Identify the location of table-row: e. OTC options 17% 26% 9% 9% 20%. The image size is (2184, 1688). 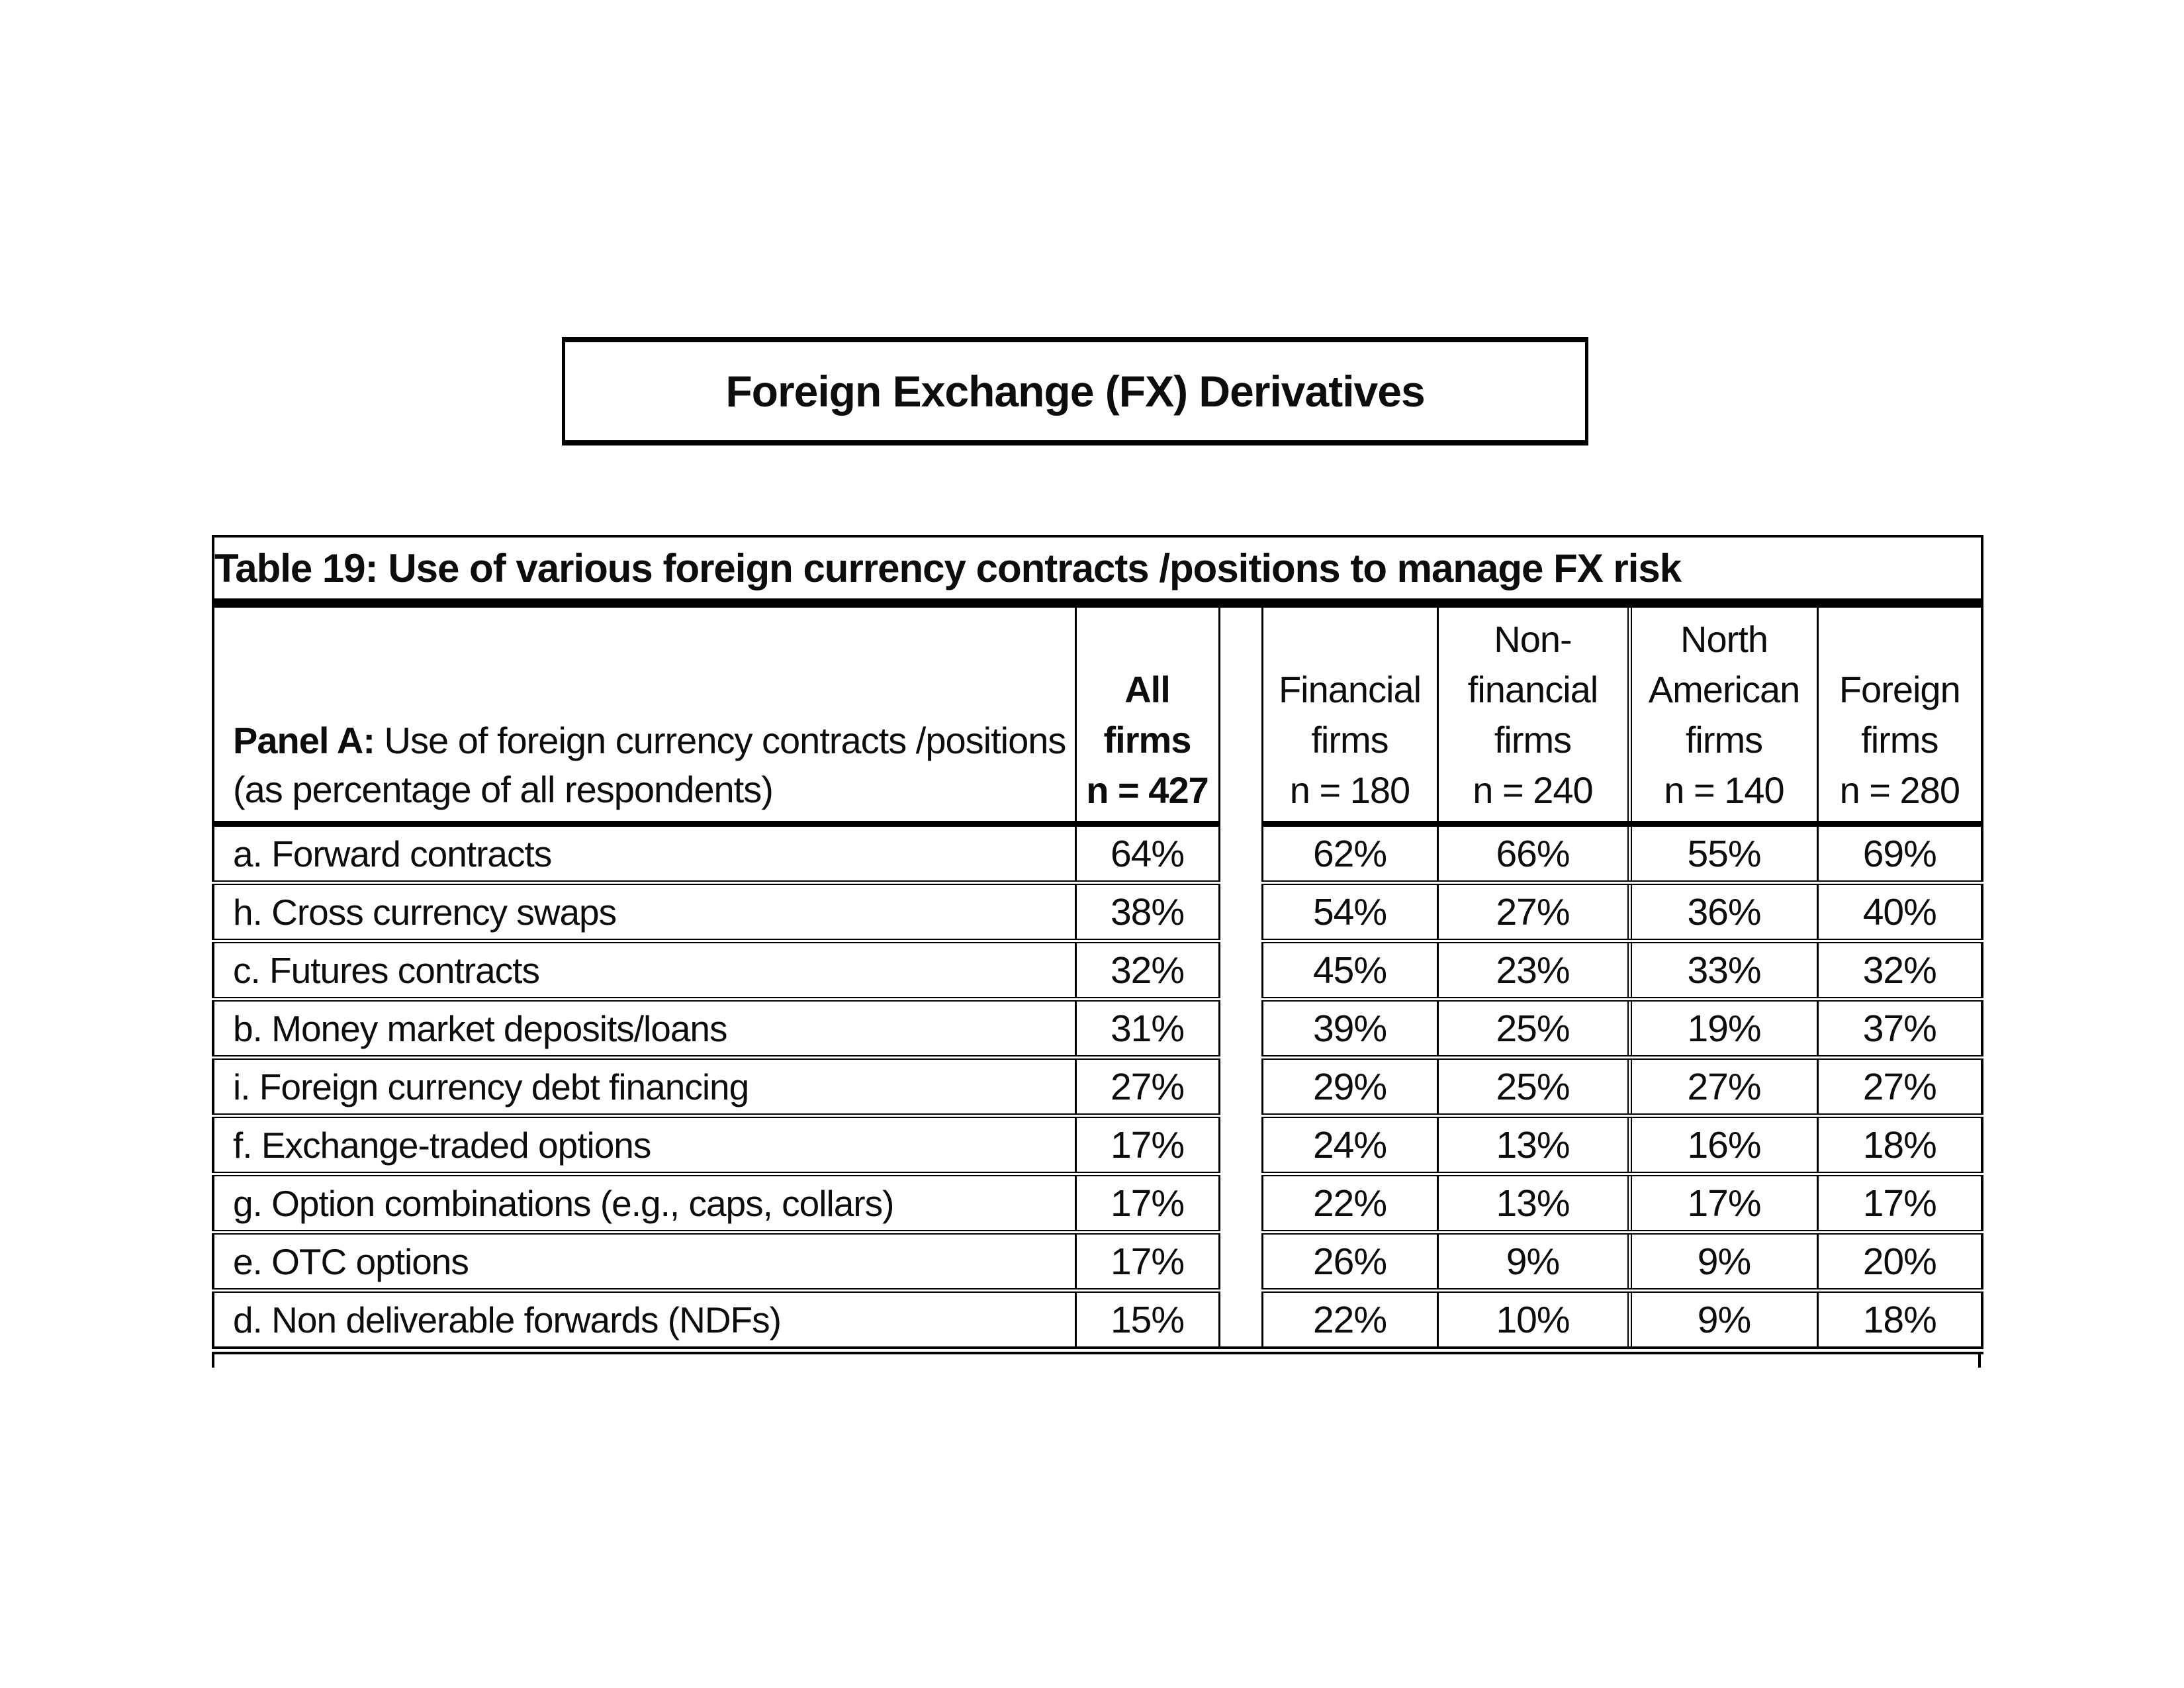
(1098, 1262).